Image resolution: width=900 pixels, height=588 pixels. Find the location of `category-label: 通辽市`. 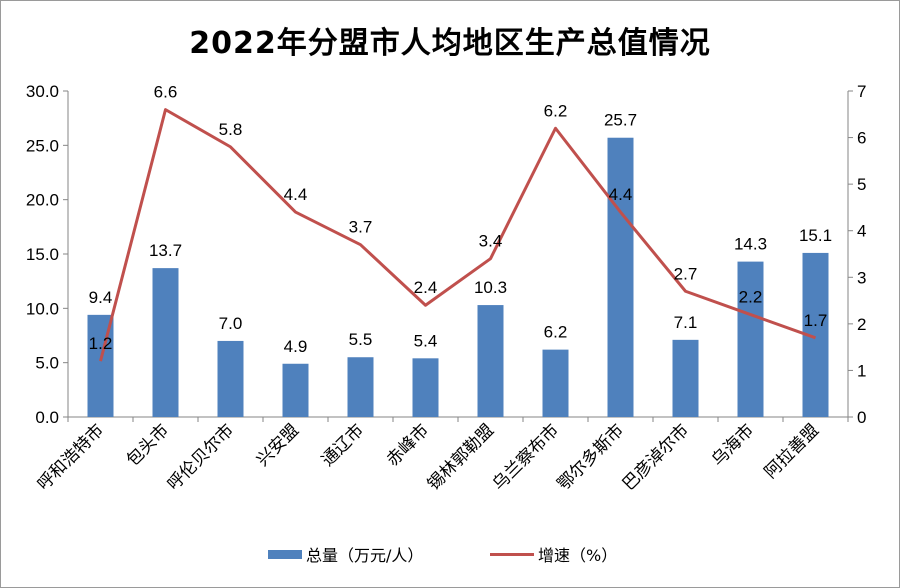

category-label: 通辽市 is located at coordinates (343, 445).